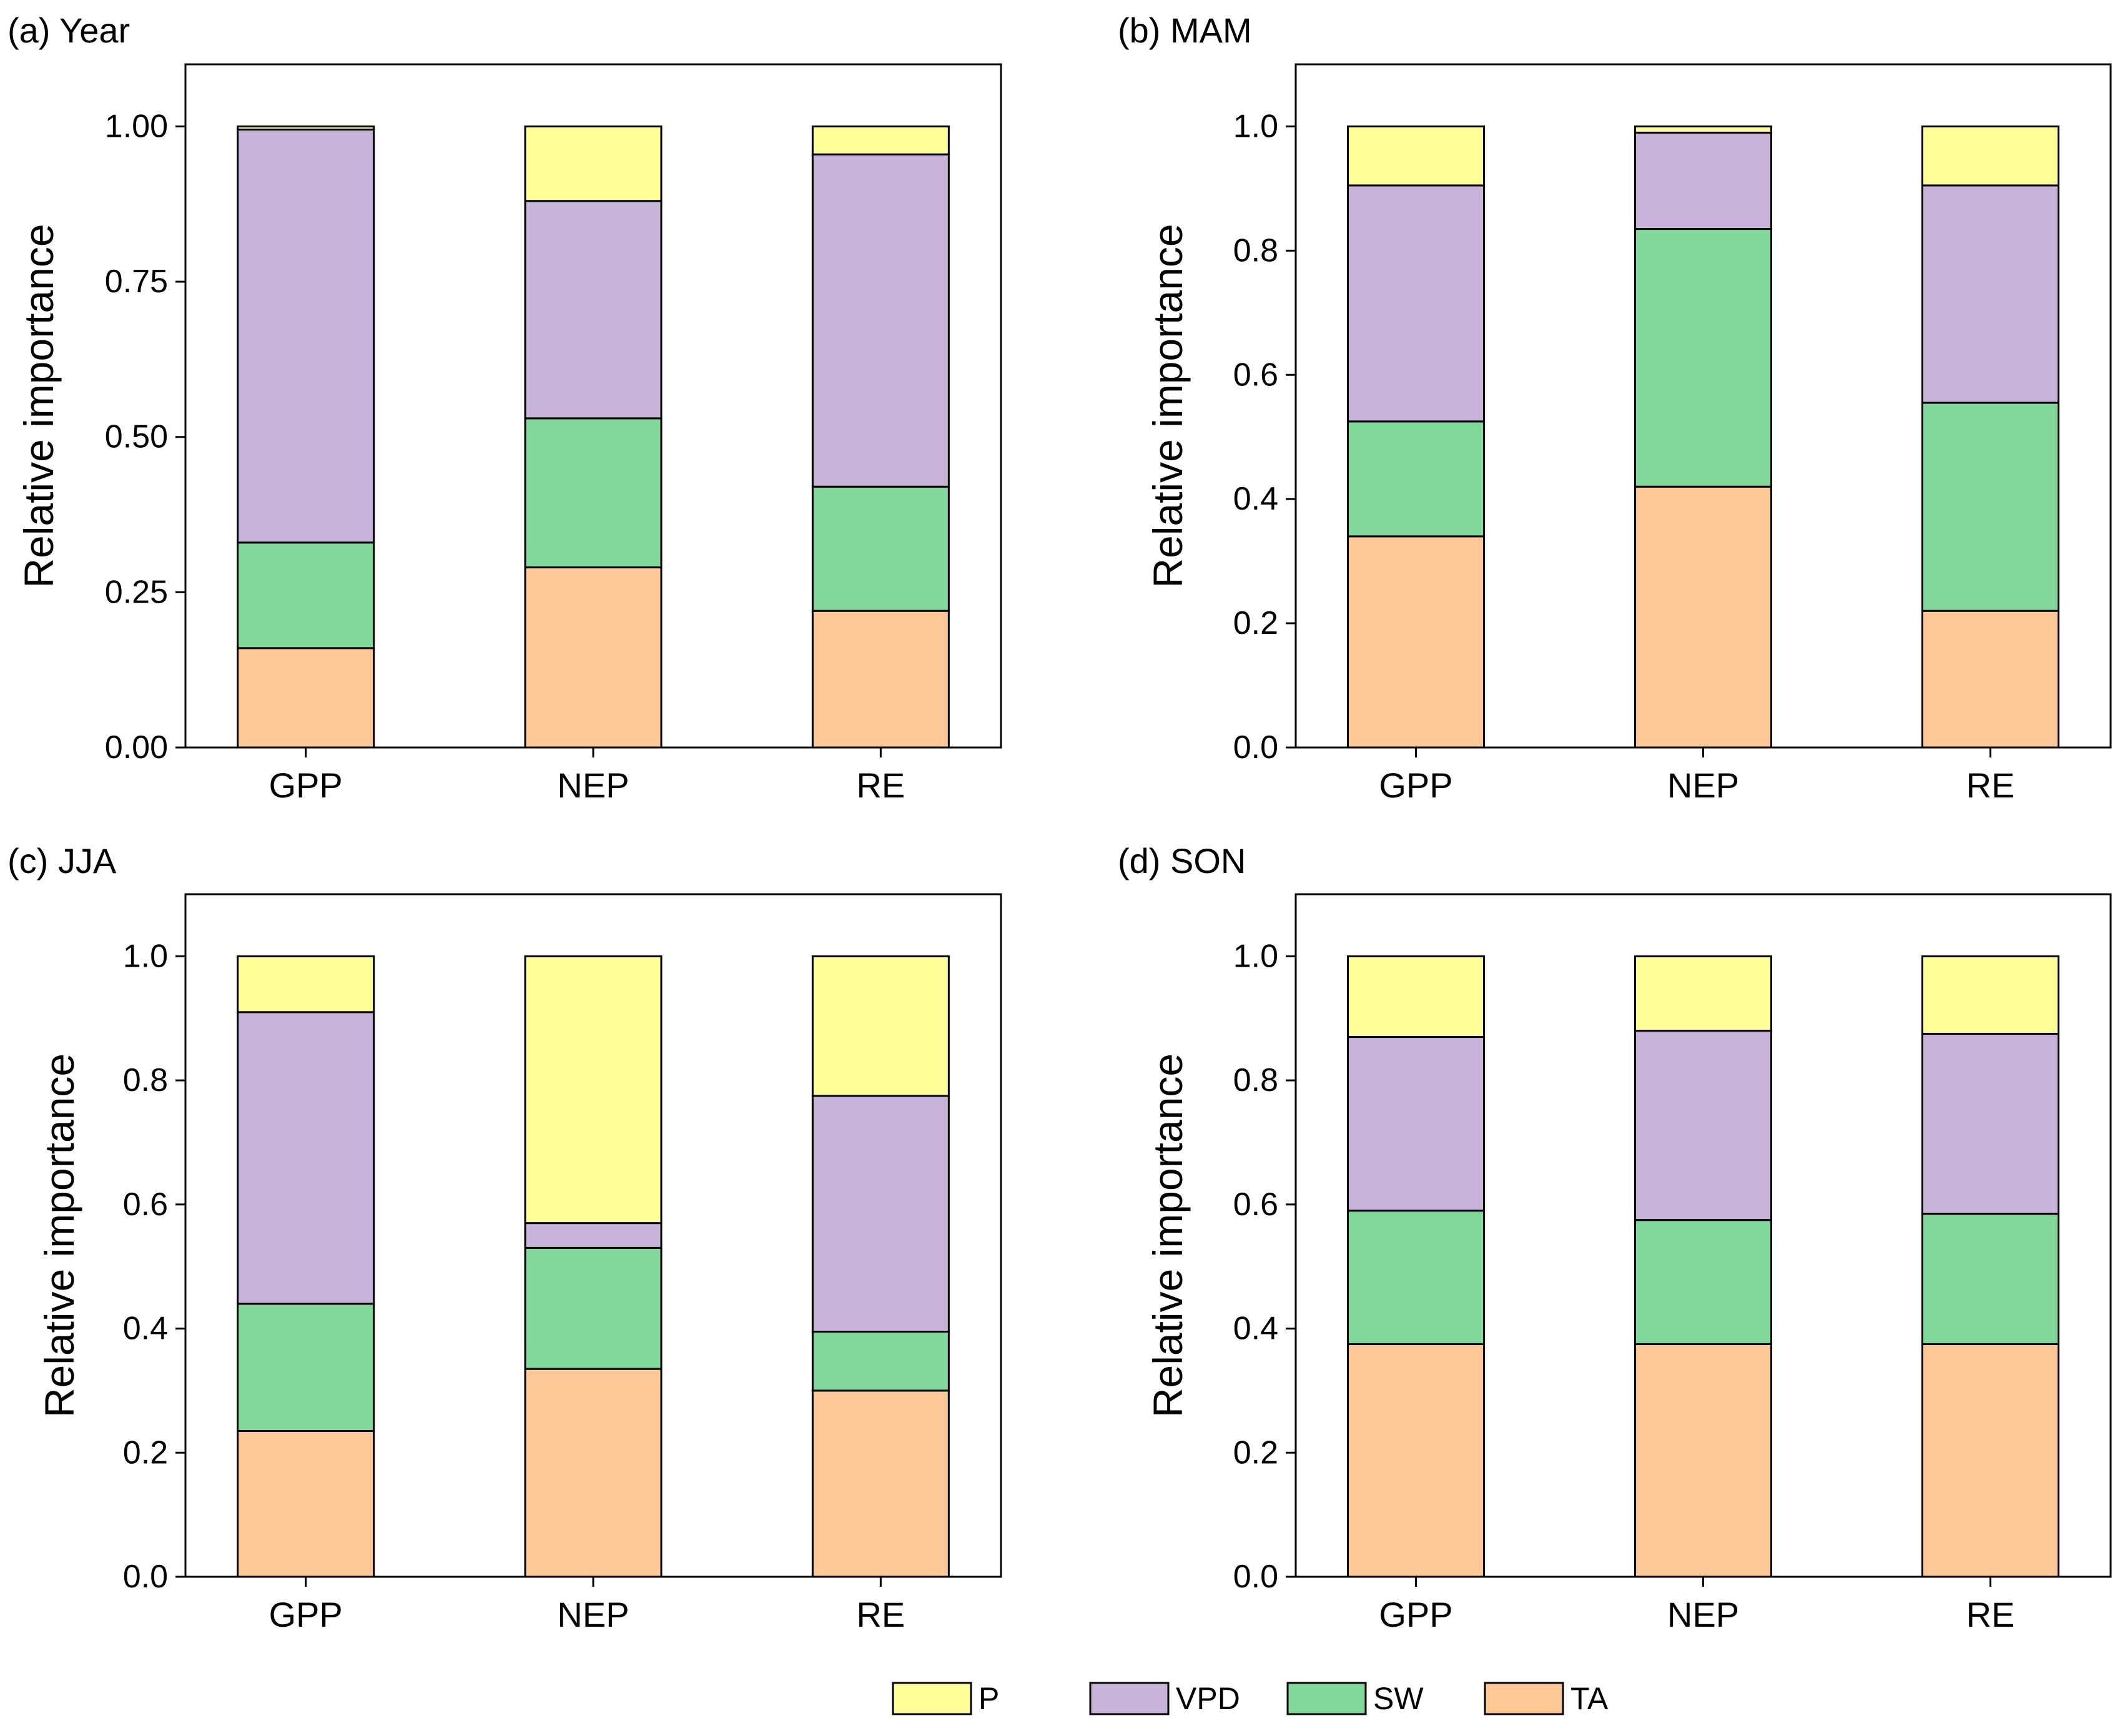 This screenshot has width=2120, height=1736. Describe the element at coordinates (136, 592) in the screenshot. I see `y-tick-label: 0.25` at that location.